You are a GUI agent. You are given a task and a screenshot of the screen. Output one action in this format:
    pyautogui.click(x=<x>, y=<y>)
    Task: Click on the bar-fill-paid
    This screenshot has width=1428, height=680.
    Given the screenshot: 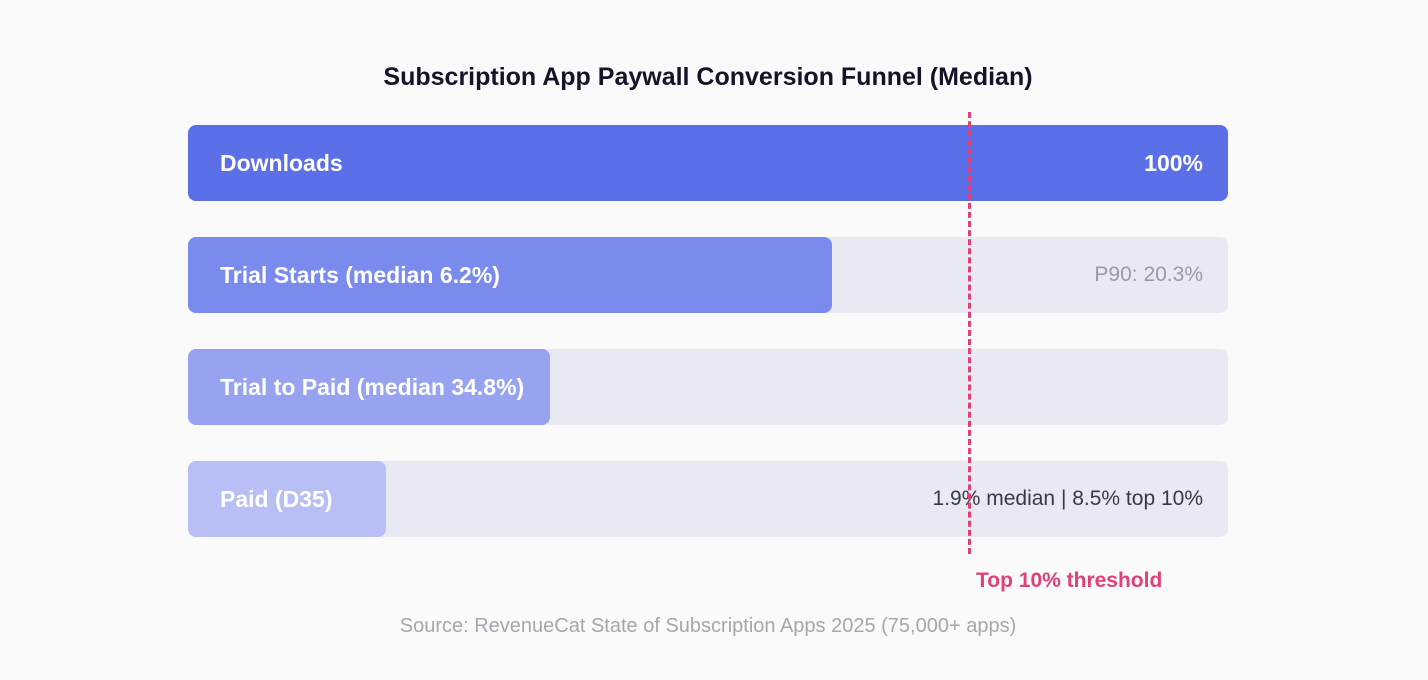 What is the action you would take?
    pyautogui.click(x=287, y=499)
    